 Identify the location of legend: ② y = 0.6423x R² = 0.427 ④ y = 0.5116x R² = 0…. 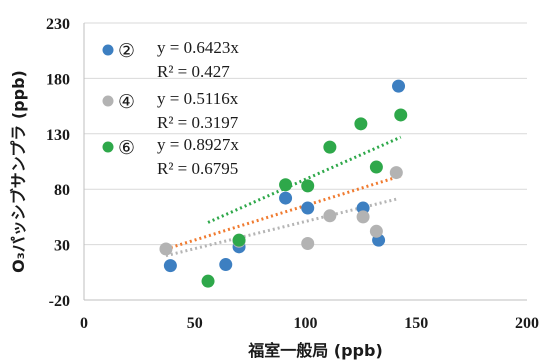
(170, 108).